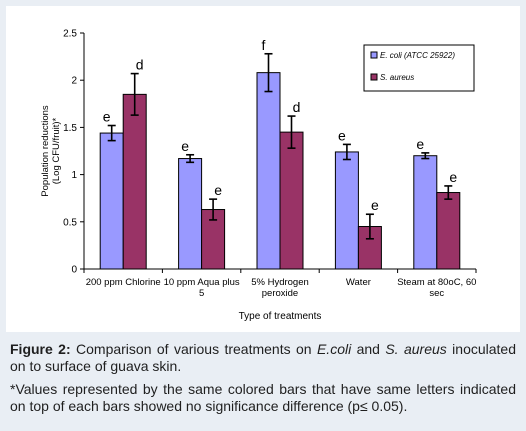  What do you see at coordinates (280, 316) in the screenshot?
I see `x-axis-title: Type of treatments` at bounding box center [280, 316].